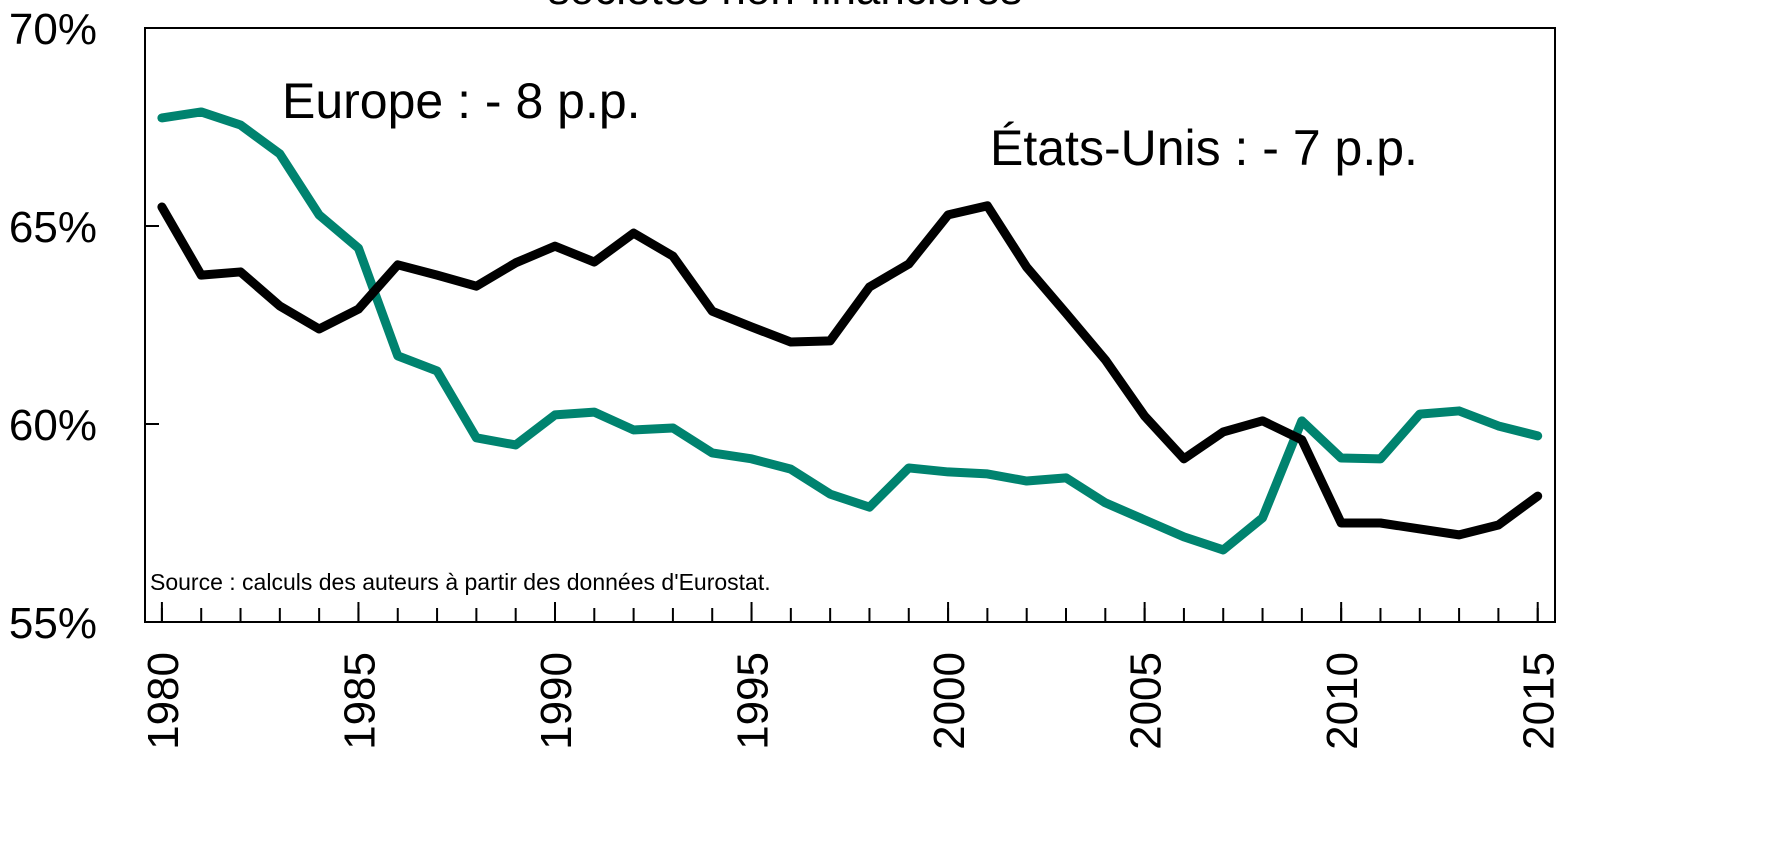  What do you see at coordinates (53, 425) in the screenshot?
I see `y-tick-label: 60%` at bounding box center [53, 425].